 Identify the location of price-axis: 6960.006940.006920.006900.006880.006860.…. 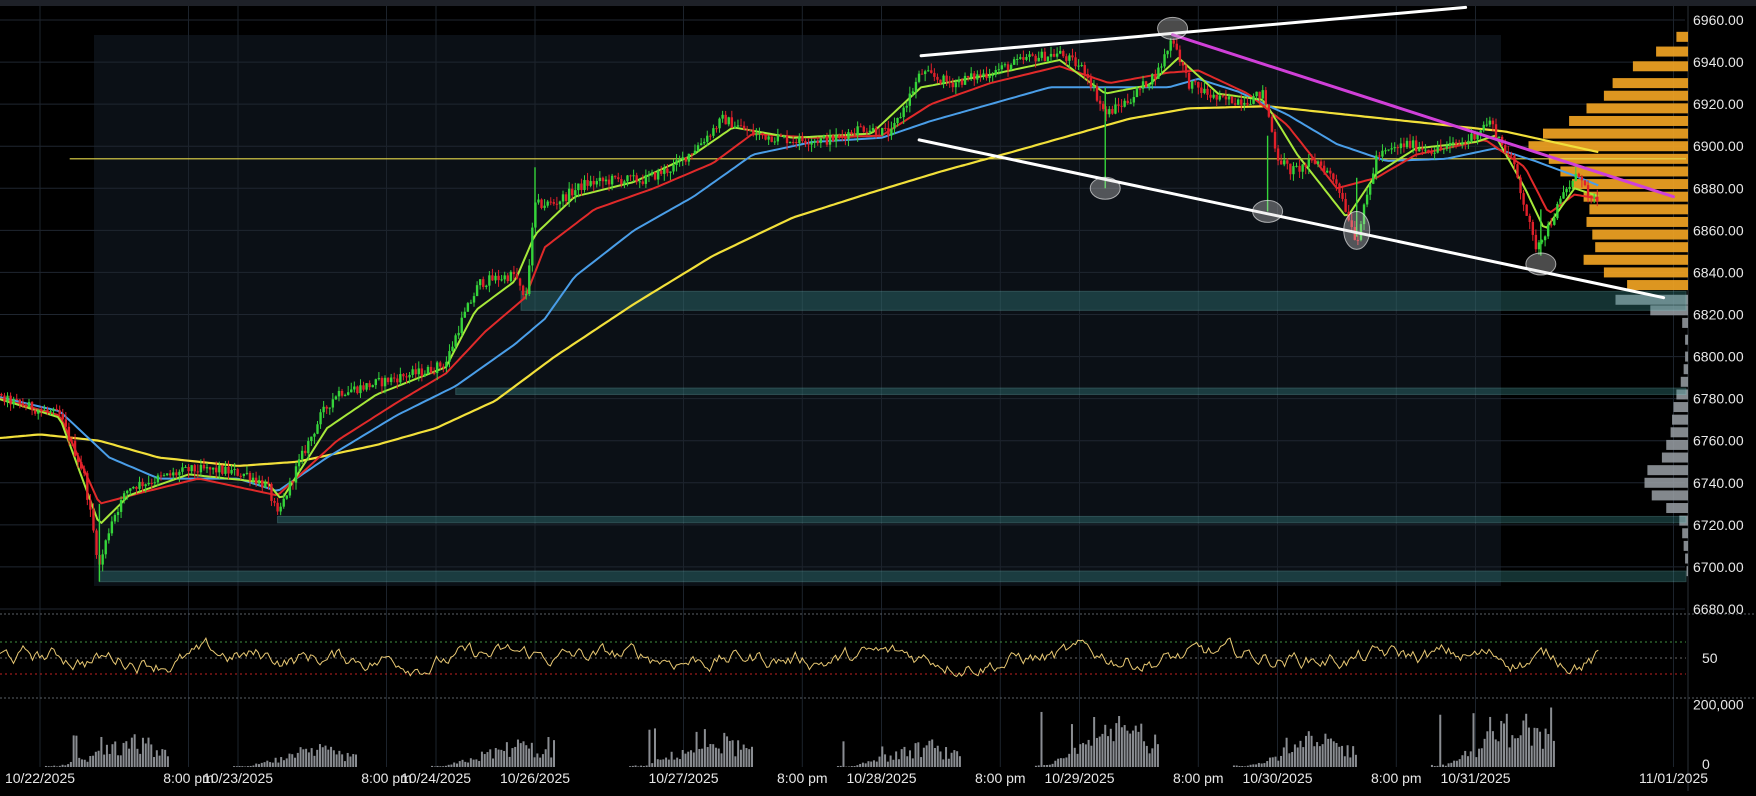
(1718, 392).